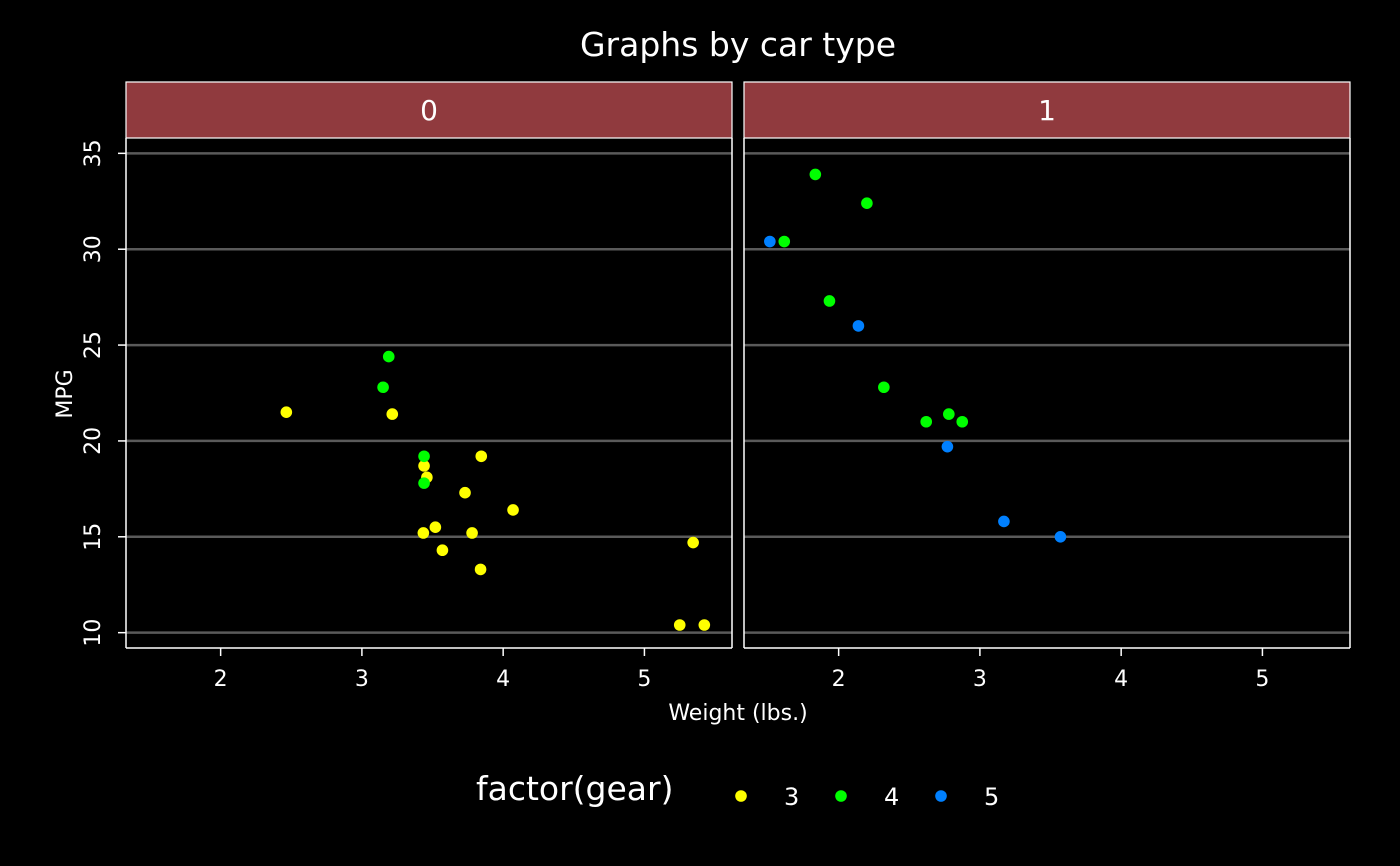  What do you see at coordinates (991, 797) in the screenshot?
I see `legend-label: 5` at bounding box center [991, 797].